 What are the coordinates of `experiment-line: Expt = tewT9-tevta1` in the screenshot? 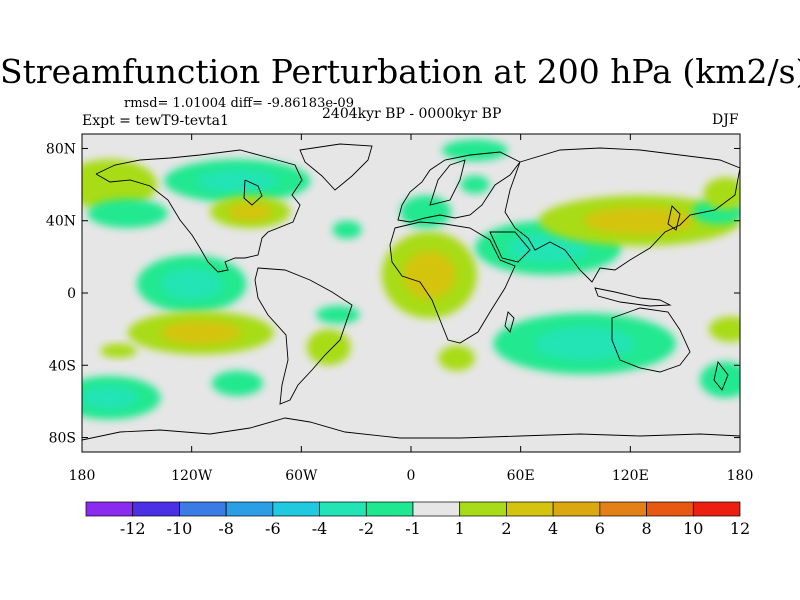 It's located at (155, 121).